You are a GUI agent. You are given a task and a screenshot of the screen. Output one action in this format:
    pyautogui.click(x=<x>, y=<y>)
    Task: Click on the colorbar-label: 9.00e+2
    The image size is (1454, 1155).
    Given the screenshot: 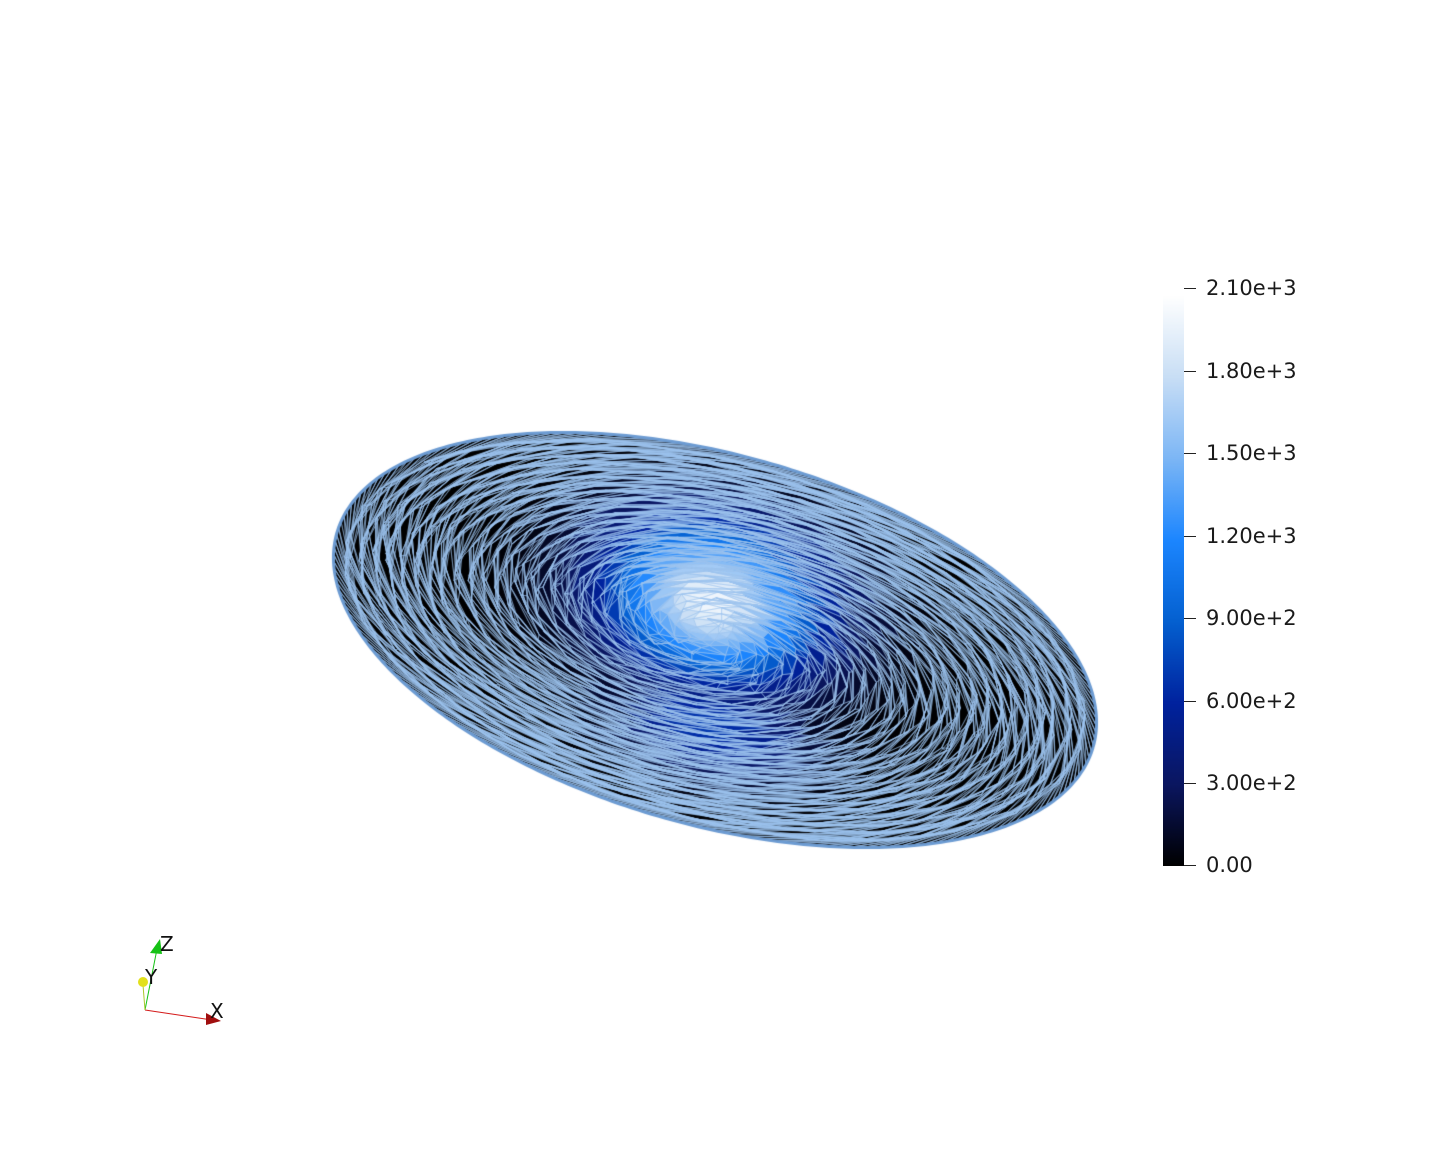 What is the action you would take?
    pyautogui.click(x=1251, y=618)
    